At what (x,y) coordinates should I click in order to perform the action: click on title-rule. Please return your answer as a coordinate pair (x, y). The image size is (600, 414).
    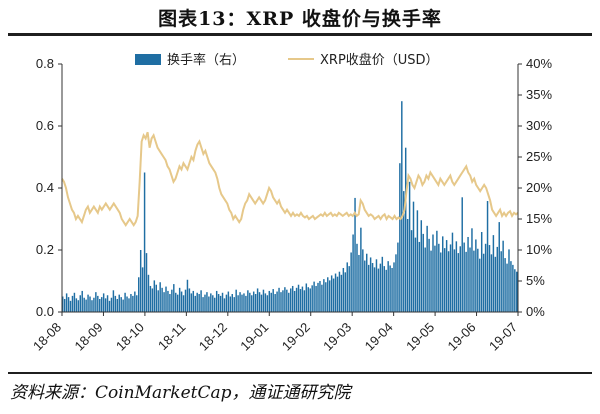
    Looking at the image, I should click on (300, 34).